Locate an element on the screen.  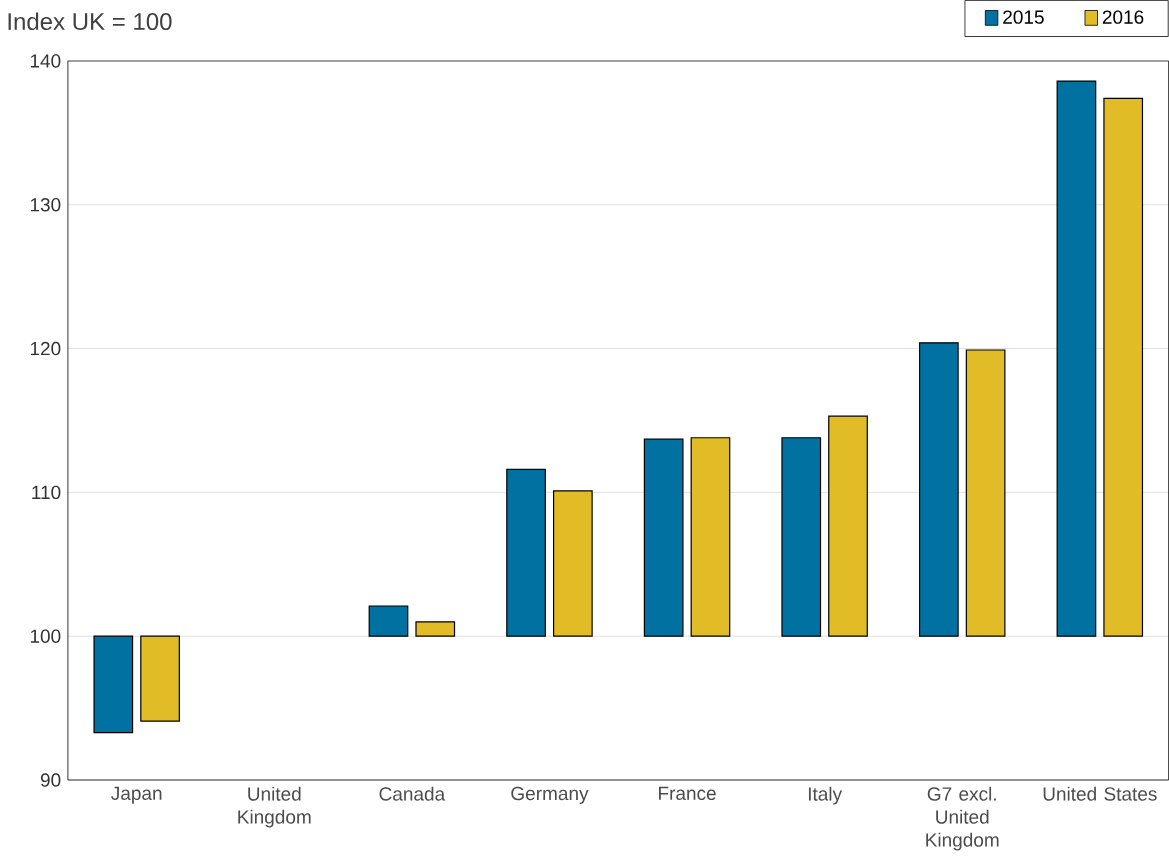
y-axis-title: Index UK = 100 is located at coordinates (90, 21).